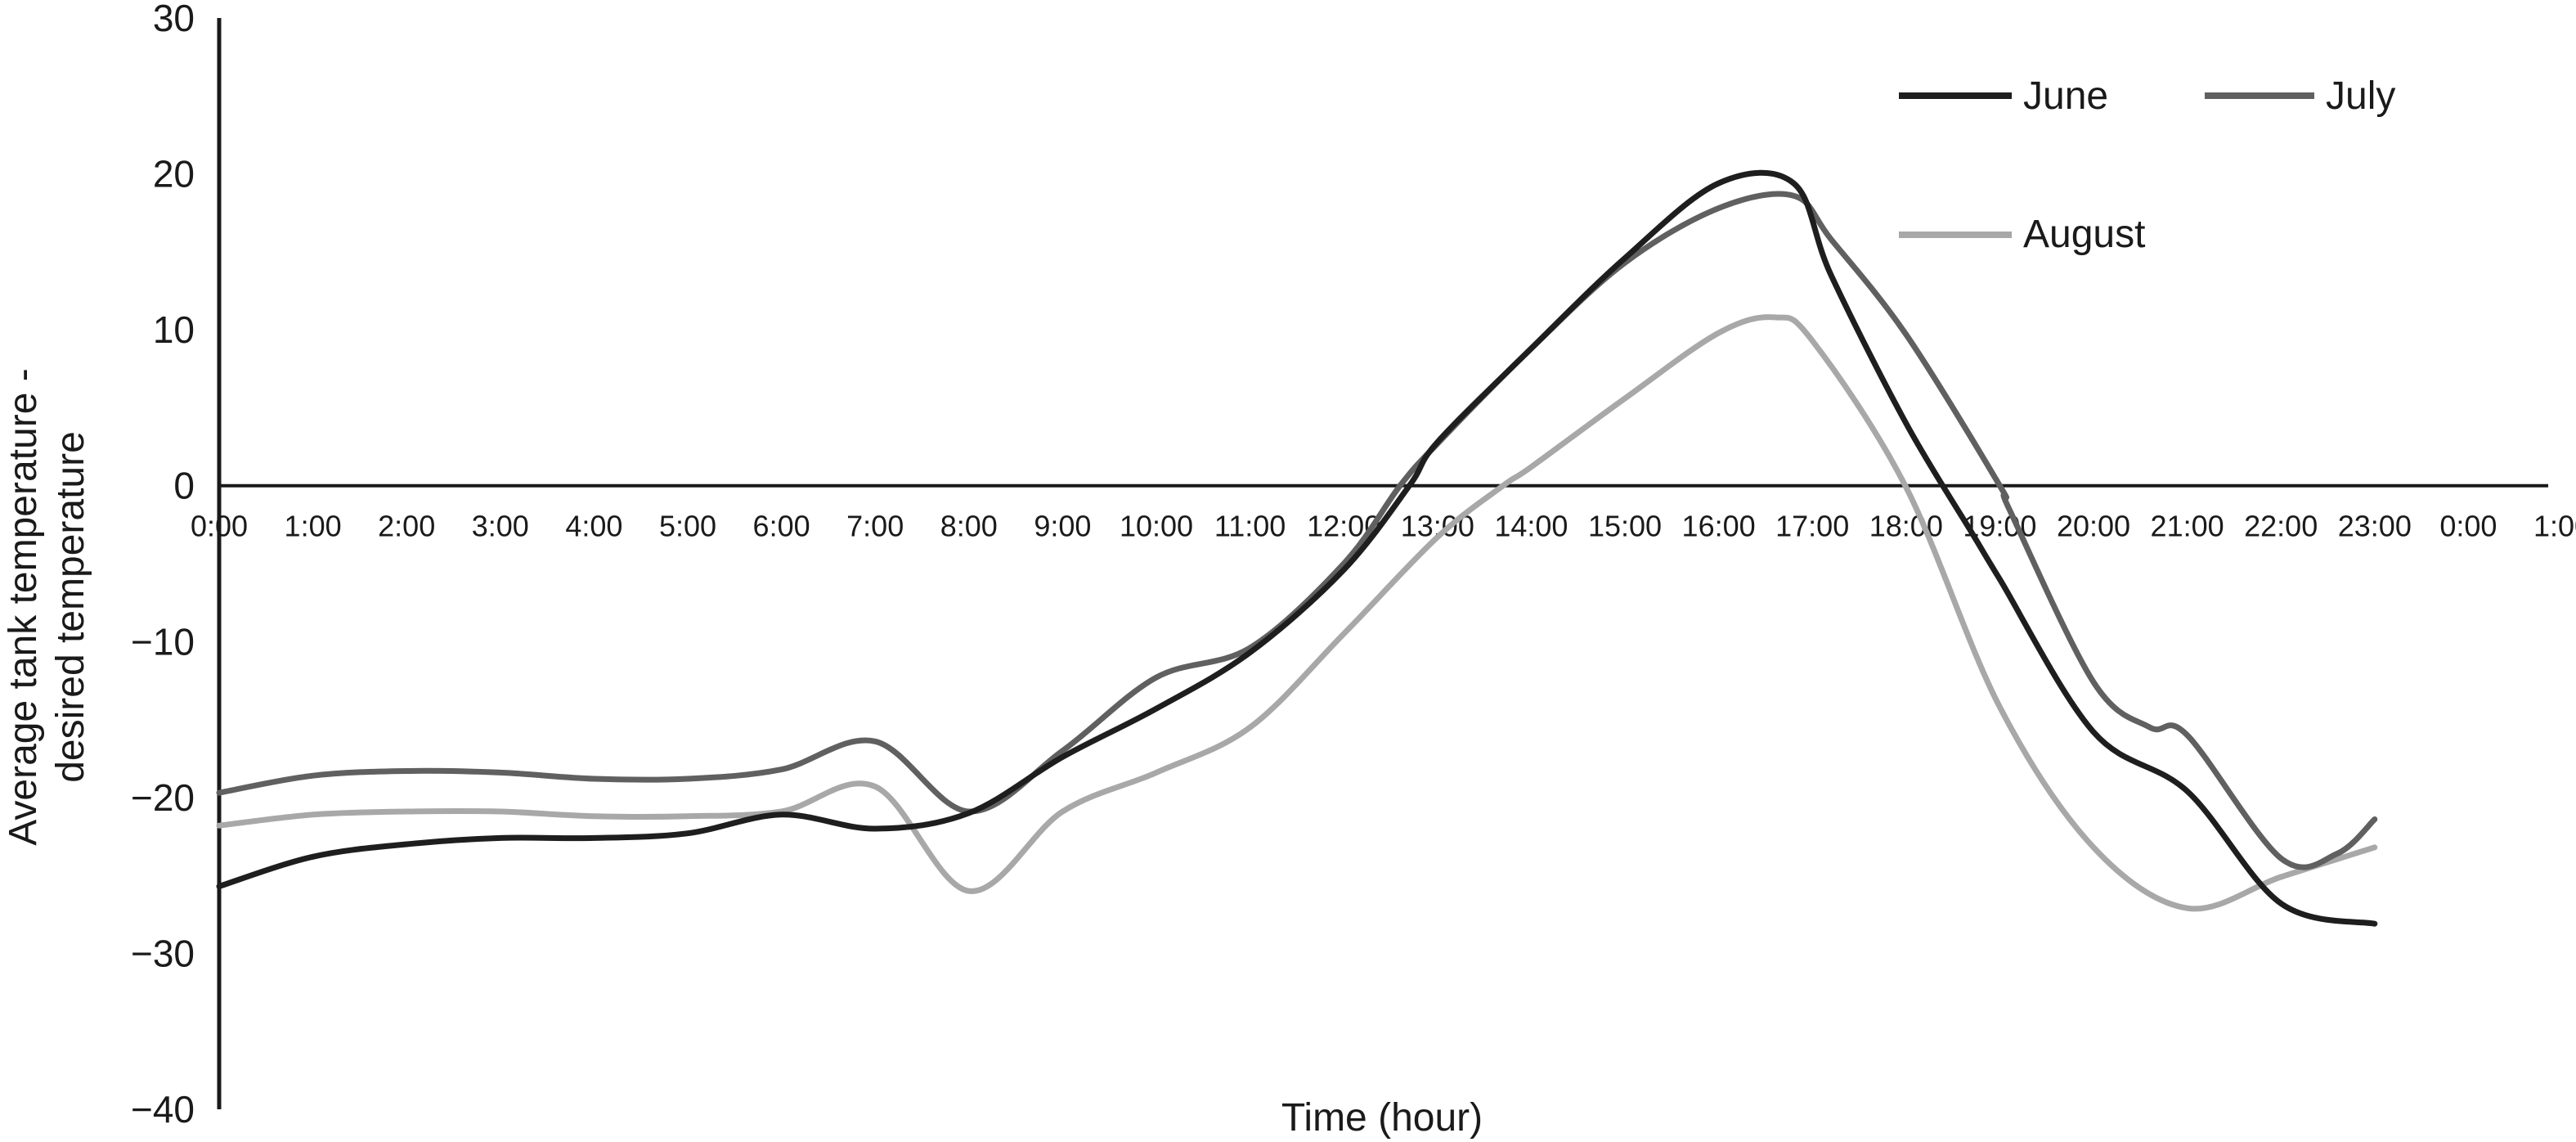 This screenshot has height=1142, width=2576. What do you see at coordinates (163, 1109) in the screenshot?
I see `y-tick-label: −40` at bounding box center [163, 1109].